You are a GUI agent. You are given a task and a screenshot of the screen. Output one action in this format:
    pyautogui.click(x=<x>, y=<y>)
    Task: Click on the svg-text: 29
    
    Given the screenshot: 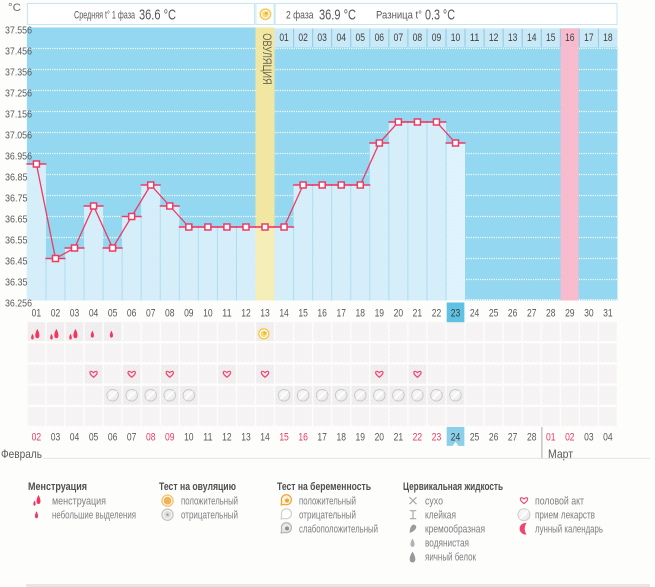 What is the action you would take?
    pyautogui.click(x=570, y=314)
    